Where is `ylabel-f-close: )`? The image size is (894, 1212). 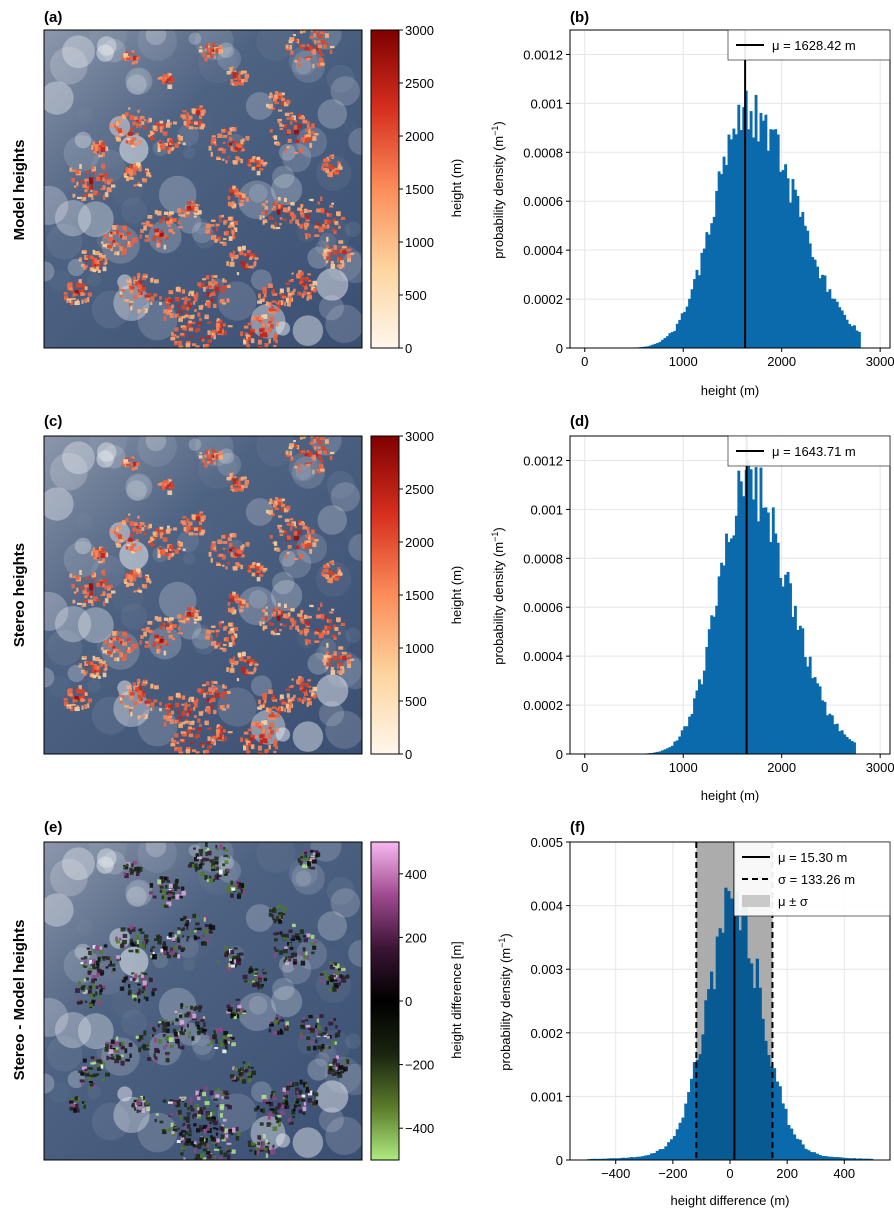
ylabel-f-close: ) is located at coordinates (505, 935).